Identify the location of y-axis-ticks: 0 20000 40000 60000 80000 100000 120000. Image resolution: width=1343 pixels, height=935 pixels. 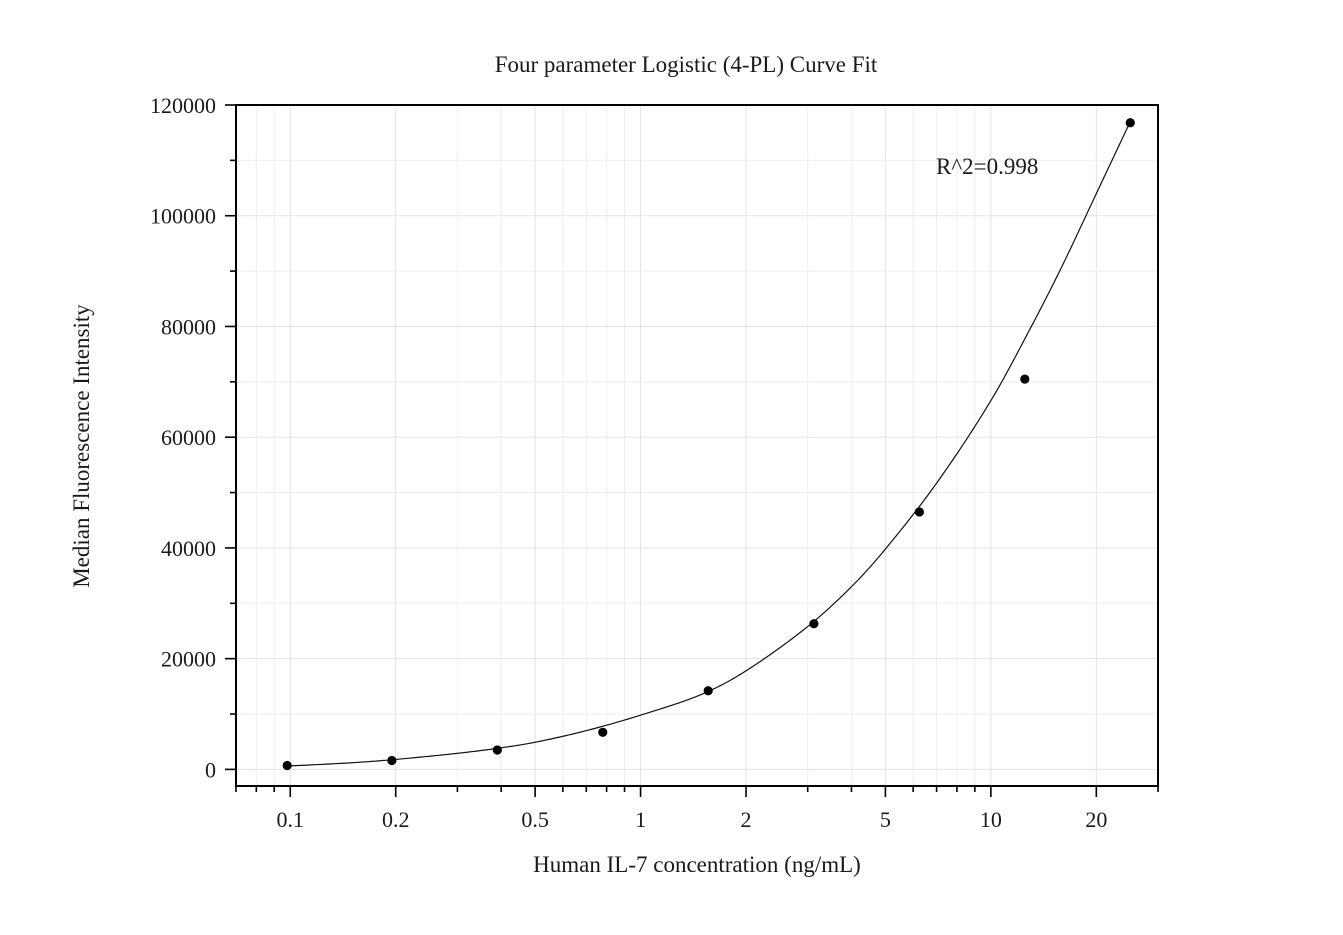
(193, 437).